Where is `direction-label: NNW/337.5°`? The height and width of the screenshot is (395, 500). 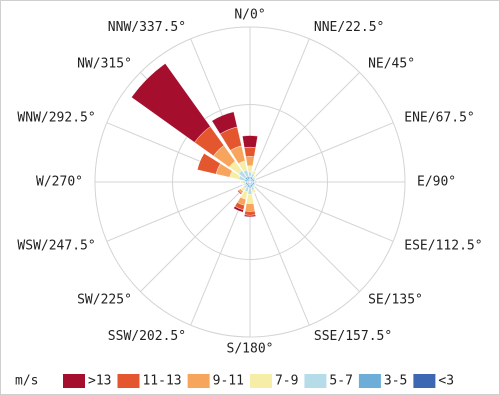
direction-label: NNW/337.5° is located at coordinates (147, 27).